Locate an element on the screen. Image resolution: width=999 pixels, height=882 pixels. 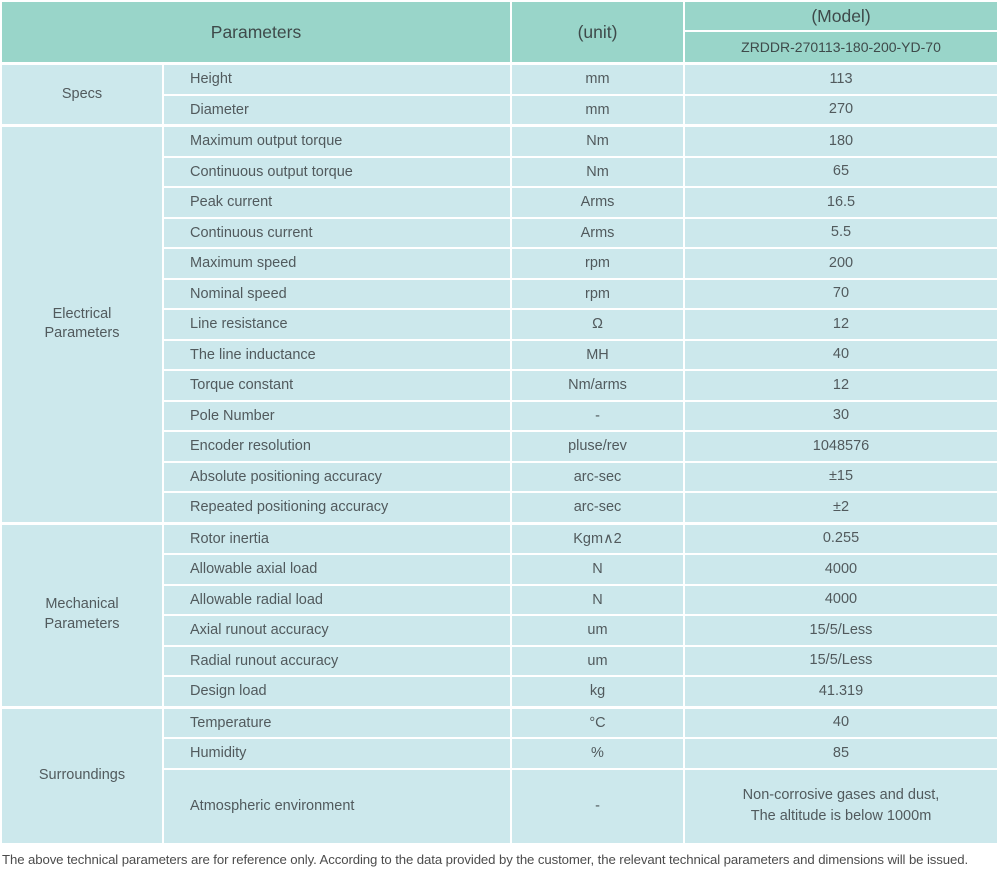
table-row: Encoder resolution pluse/rev 1048576 is located at coordinates (580, 446).